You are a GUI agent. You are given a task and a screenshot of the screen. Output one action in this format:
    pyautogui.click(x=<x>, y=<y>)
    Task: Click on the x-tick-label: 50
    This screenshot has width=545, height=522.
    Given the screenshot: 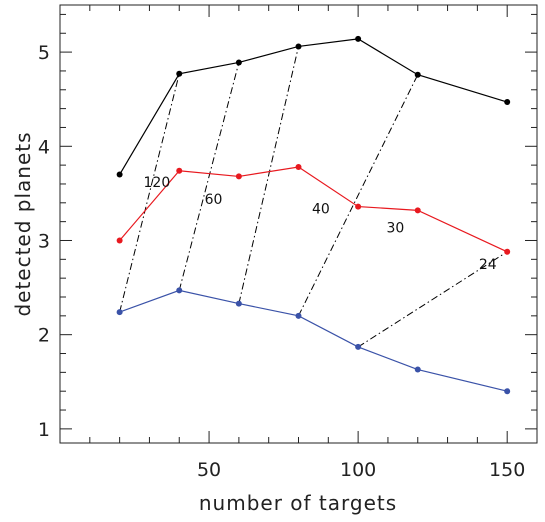 What is the action you would take?
    pyautogui.click(x=209, y=470)
    